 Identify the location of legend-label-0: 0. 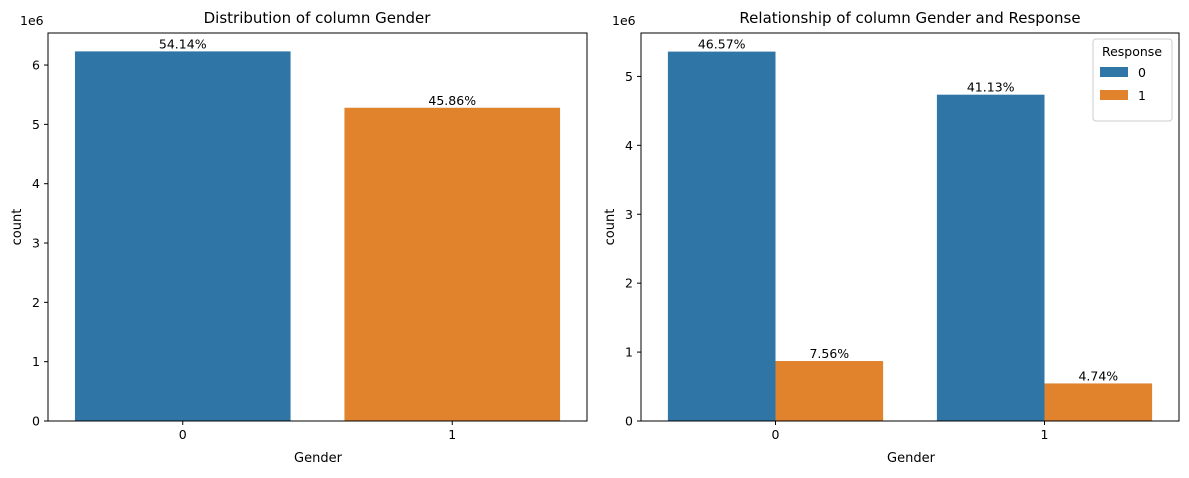
(1142, 72).